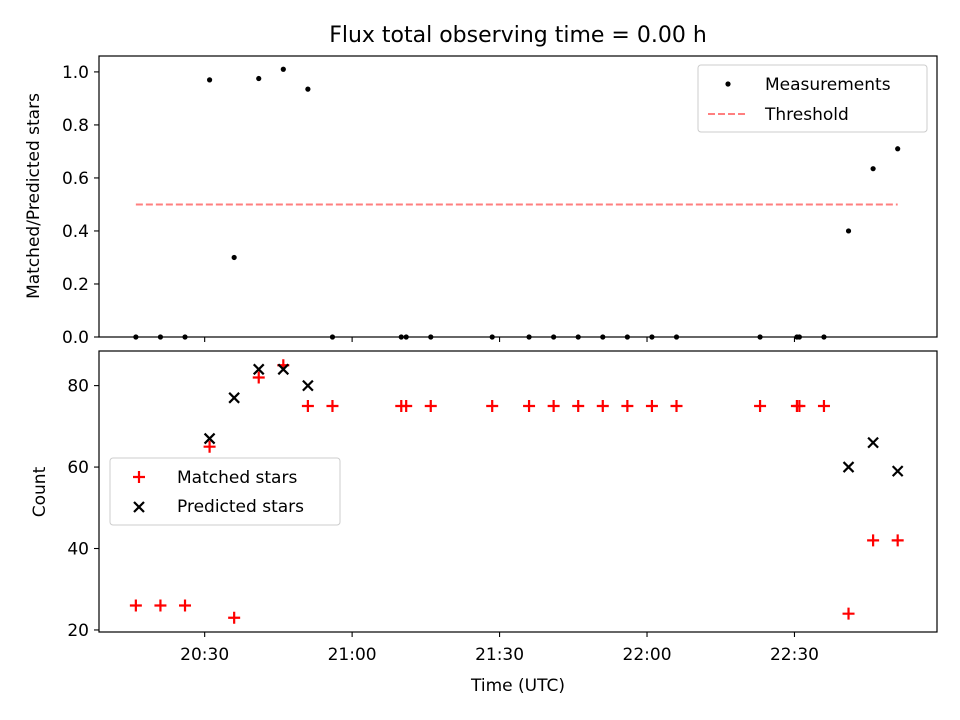 The image size is (960, 720). Describe the element at coordinates (828, 85) in the screenshot. I see `measurements-legend-label: Measurements` at that location.